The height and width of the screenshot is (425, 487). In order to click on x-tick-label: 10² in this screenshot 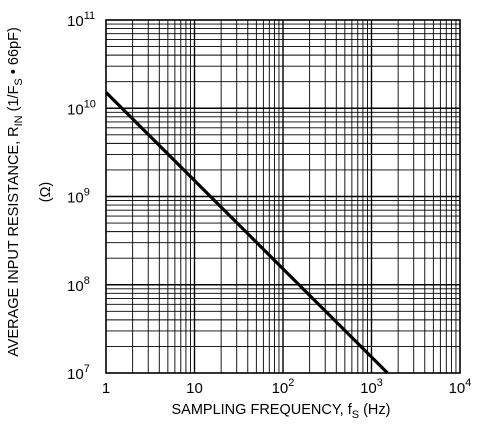, I will do `click(283, 387)`.